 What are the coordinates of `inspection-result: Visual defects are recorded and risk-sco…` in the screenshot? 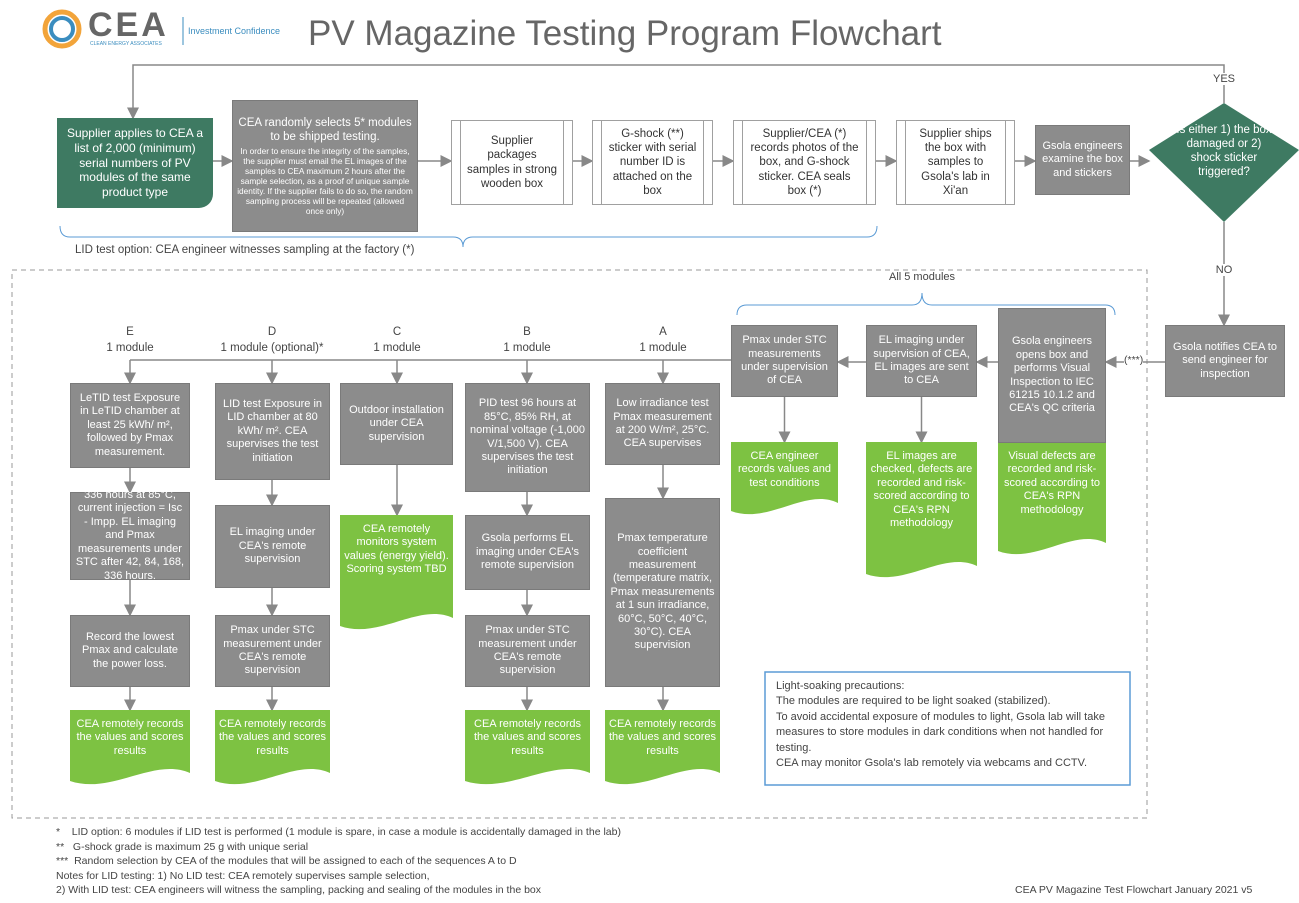 It's located at (1052, 483).